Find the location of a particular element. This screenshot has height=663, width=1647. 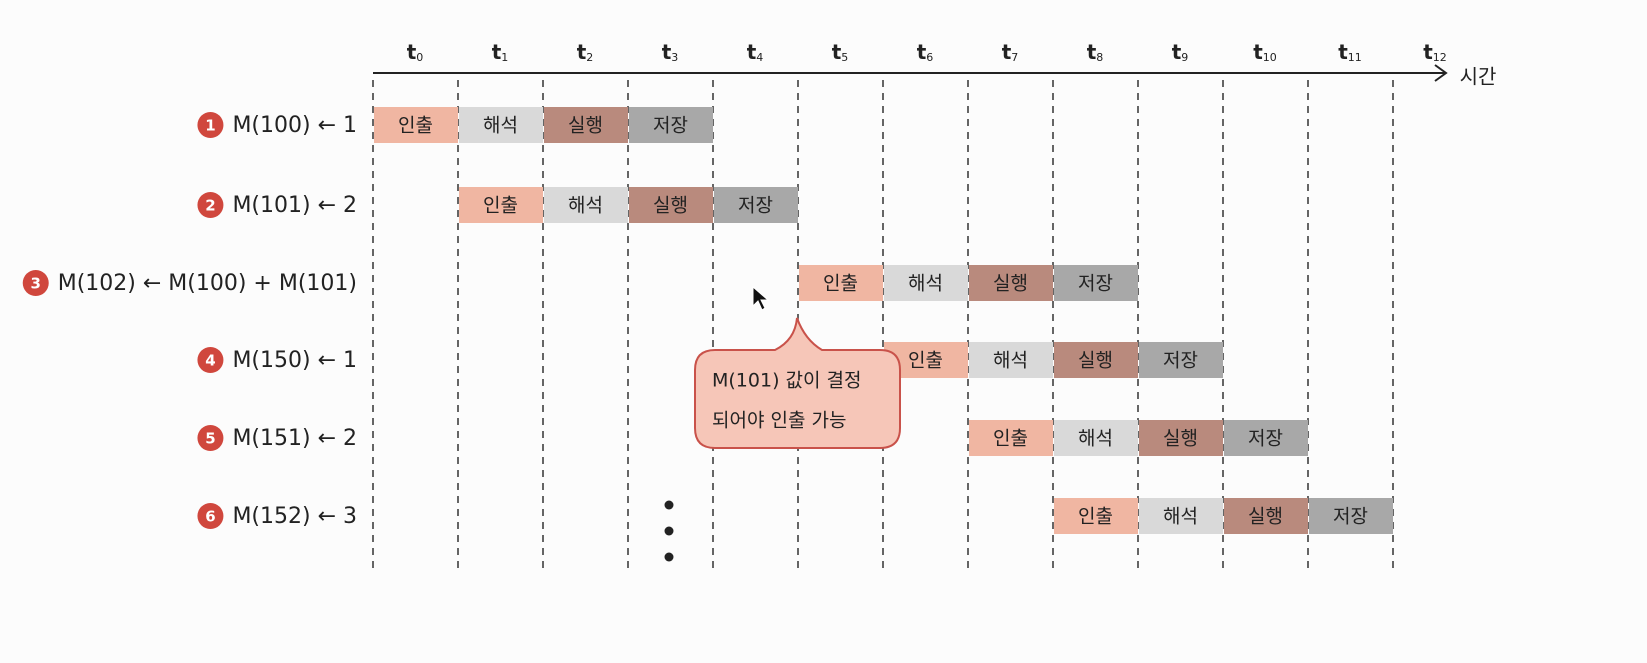

time-label: t3 is located at coordinates (670, 52).